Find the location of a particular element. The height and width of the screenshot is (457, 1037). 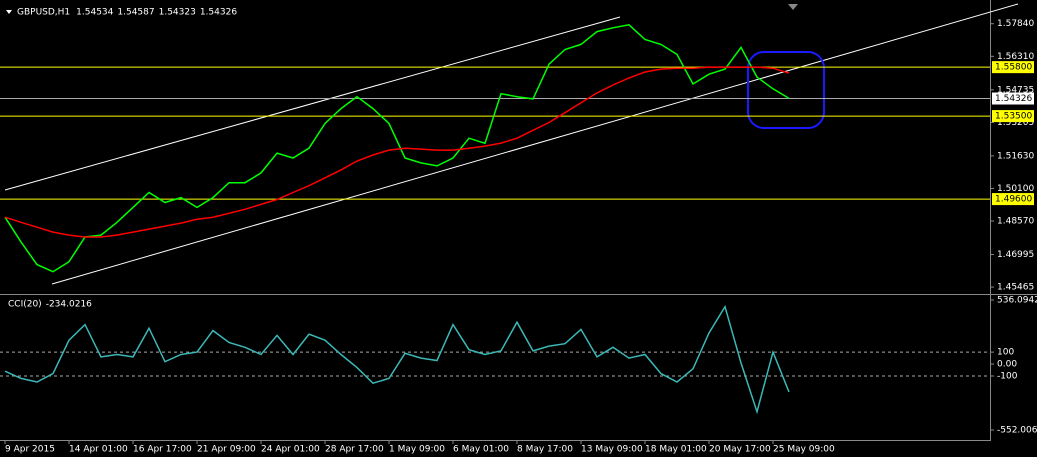

level-label: 1.49600 is located at coordinates (1013, 200).